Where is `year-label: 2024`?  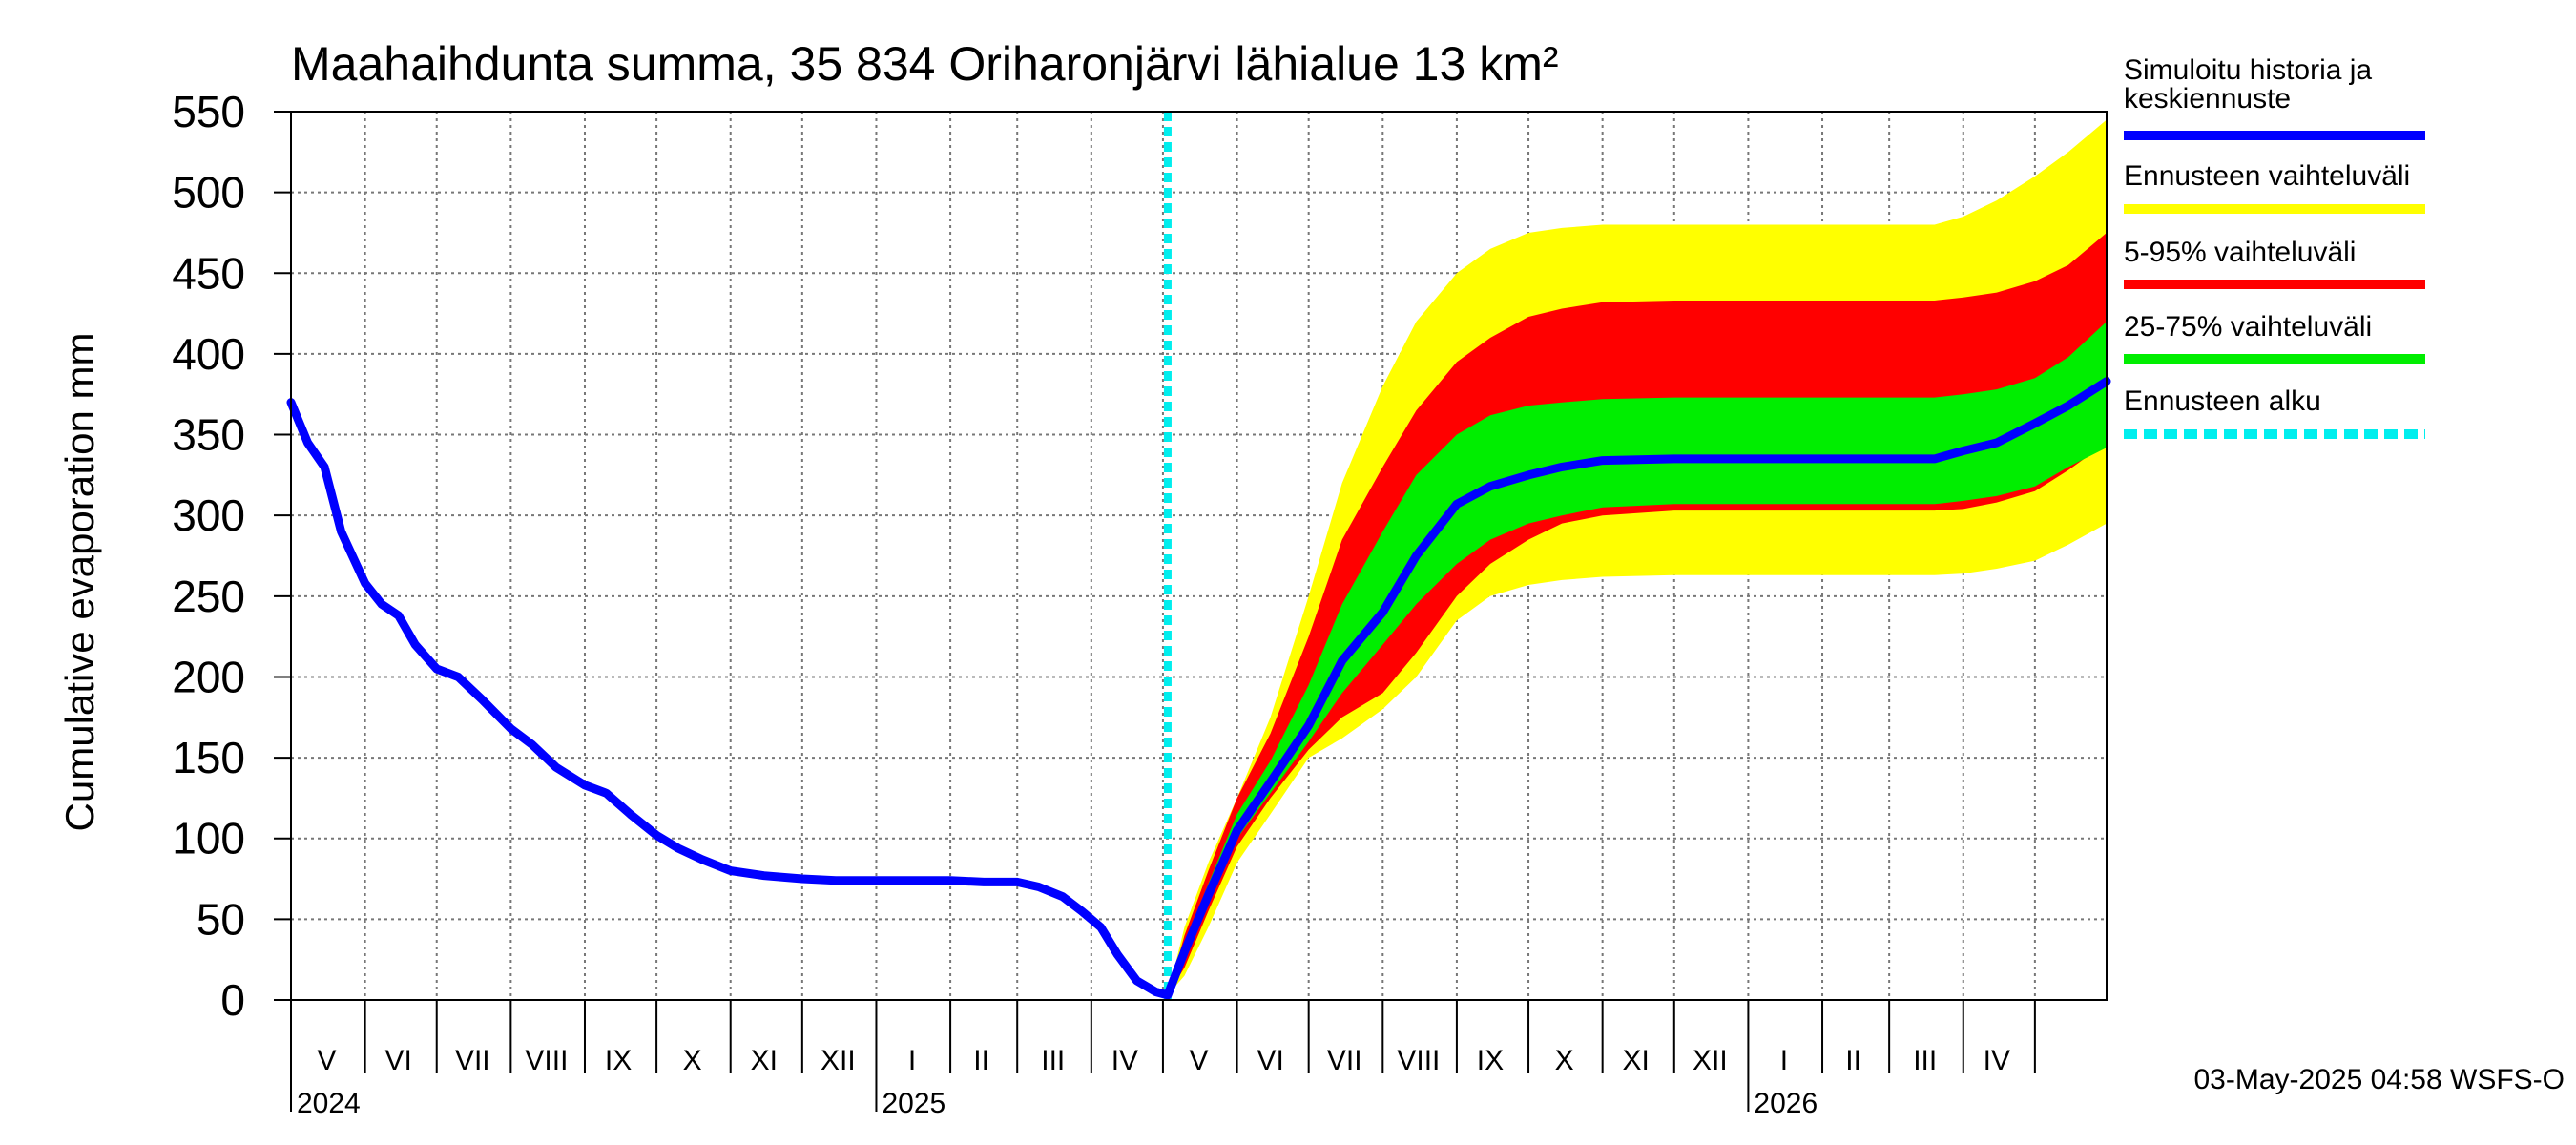
year-label: 2024 is located at coordinates (329, 1103).